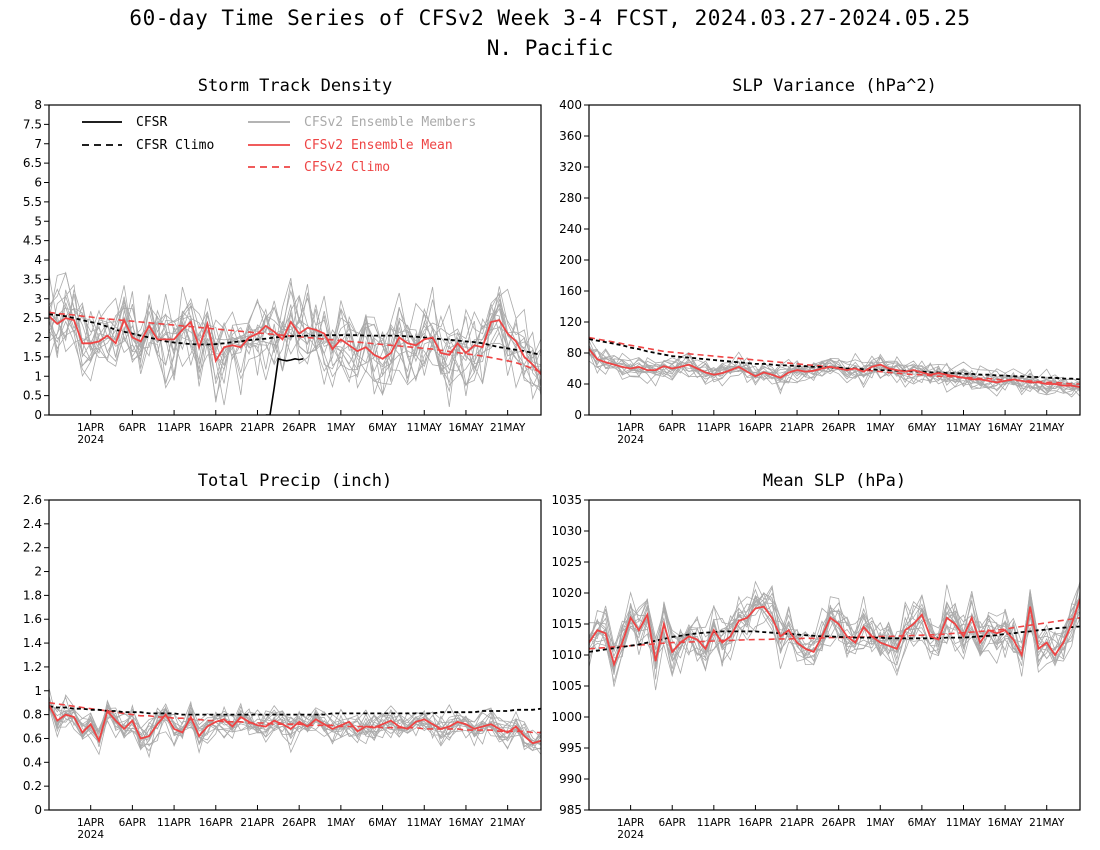 The image size is (1100, 850). Describe the element at coordinates (378, 145) in the screenshot. I see `legend-mean-label: CFSv2 Ensemble Mean` at that location.